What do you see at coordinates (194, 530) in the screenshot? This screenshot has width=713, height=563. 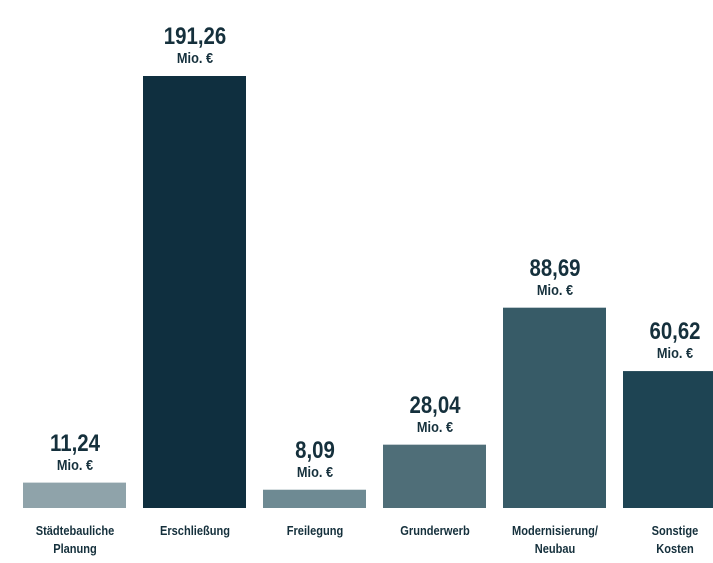 I see `category-label: Erschließung` at bounding box center [194, 530].